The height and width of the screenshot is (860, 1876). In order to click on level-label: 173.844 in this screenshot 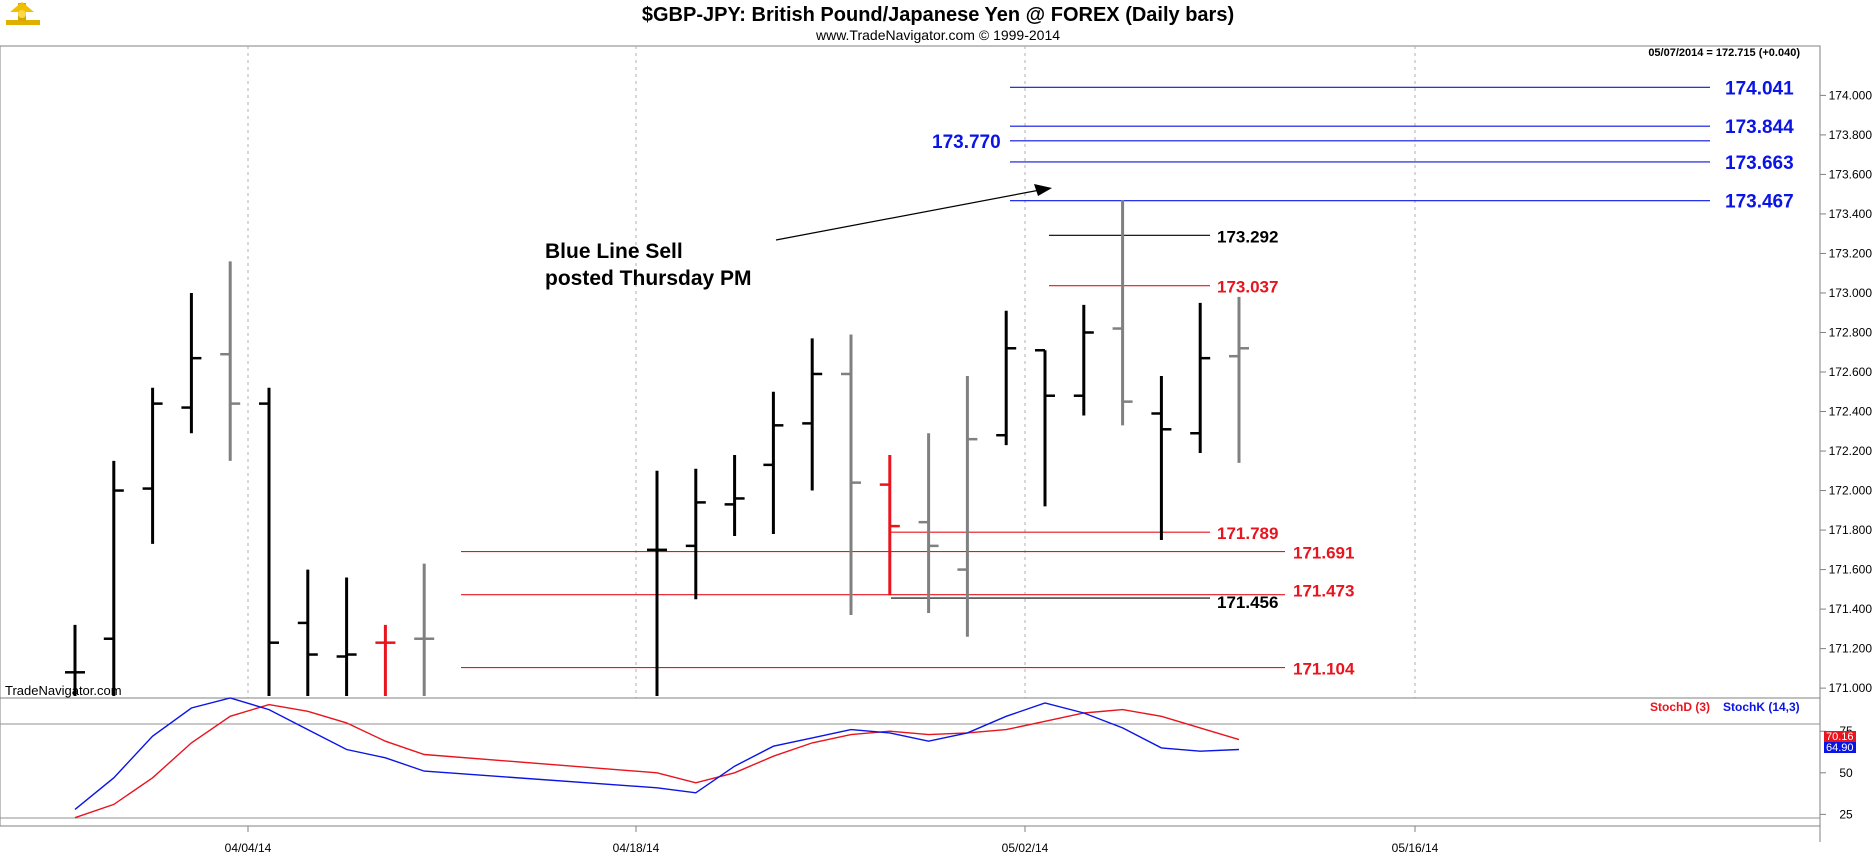, I will do `click(1759, 127)`.